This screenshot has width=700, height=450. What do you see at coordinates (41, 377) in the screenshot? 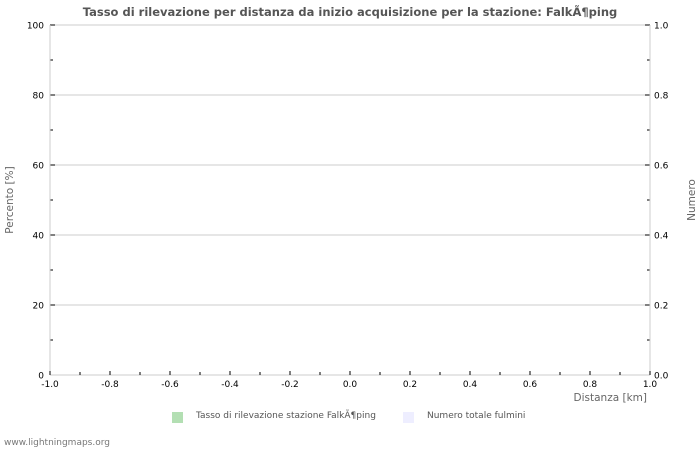
I see `y-left-tick-label: 0` at bounding box center [41, 377].